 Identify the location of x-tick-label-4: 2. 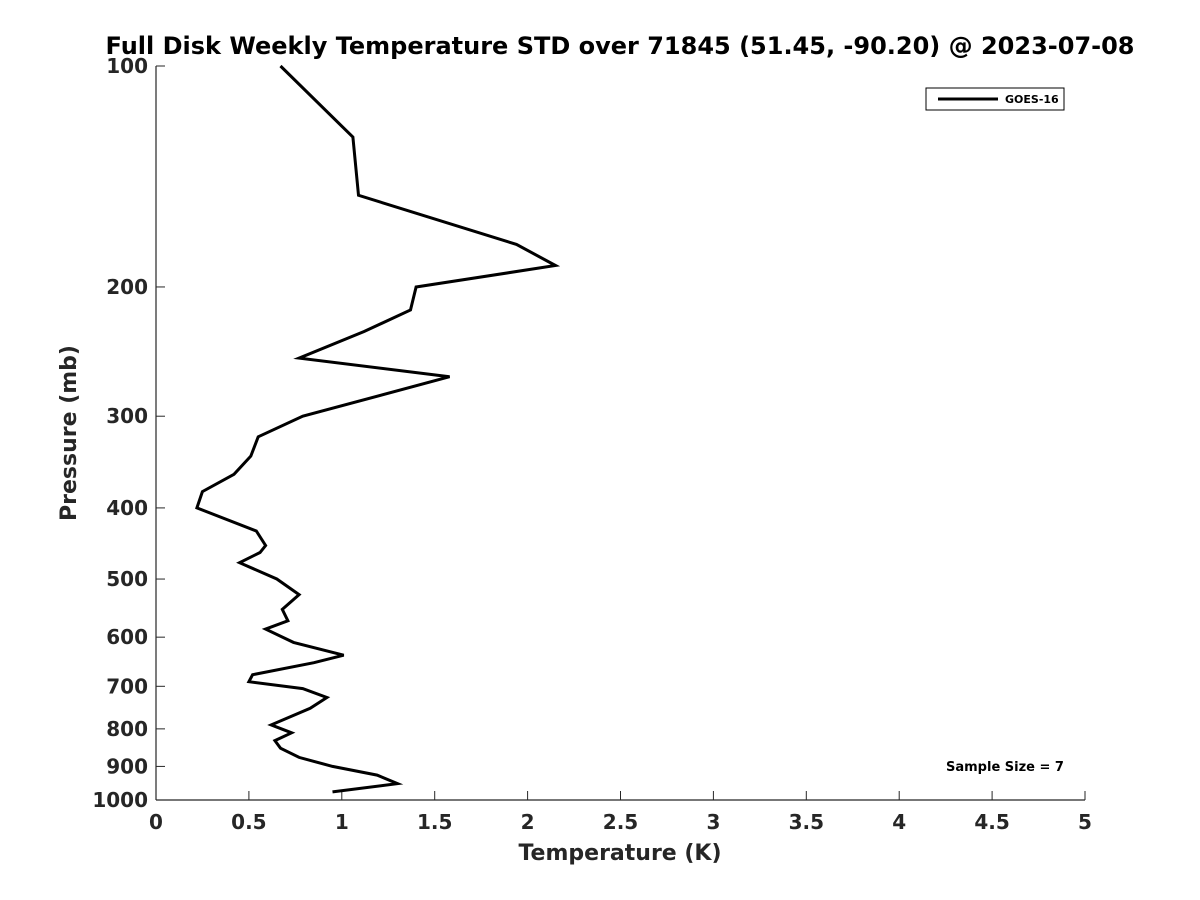
(528, 822).